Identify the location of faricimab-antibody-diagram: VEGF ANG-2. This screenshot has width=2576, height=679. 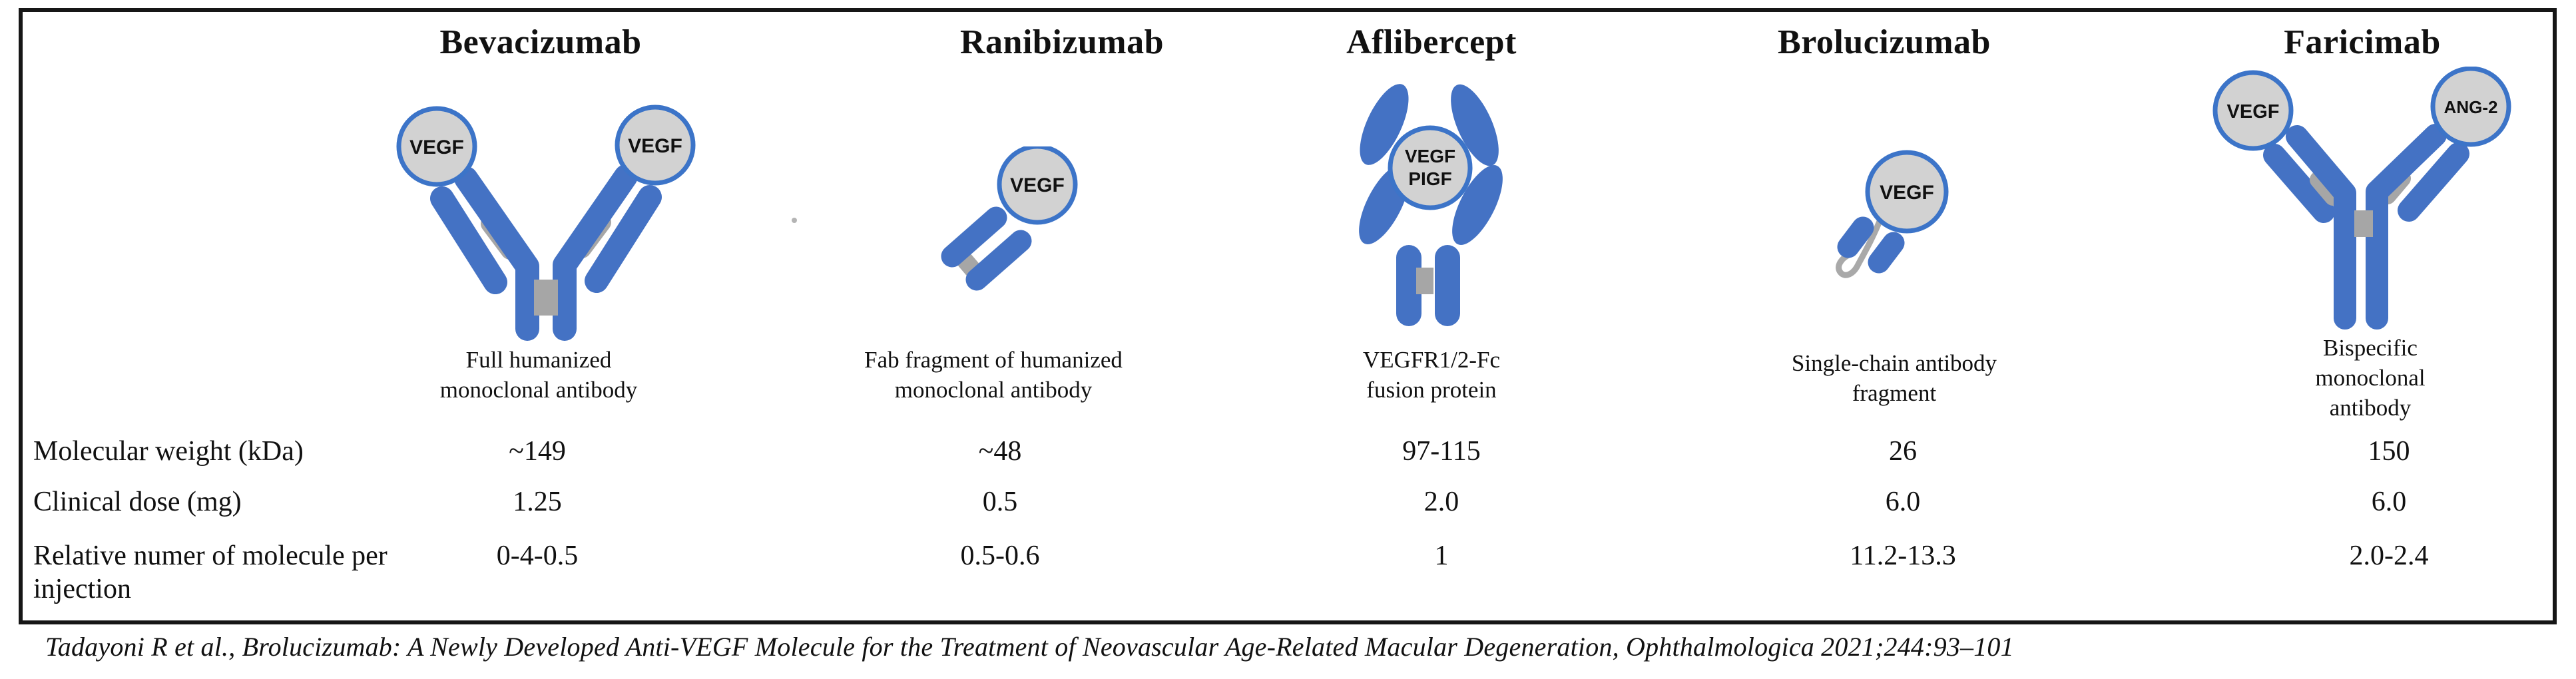
(2362, 198).